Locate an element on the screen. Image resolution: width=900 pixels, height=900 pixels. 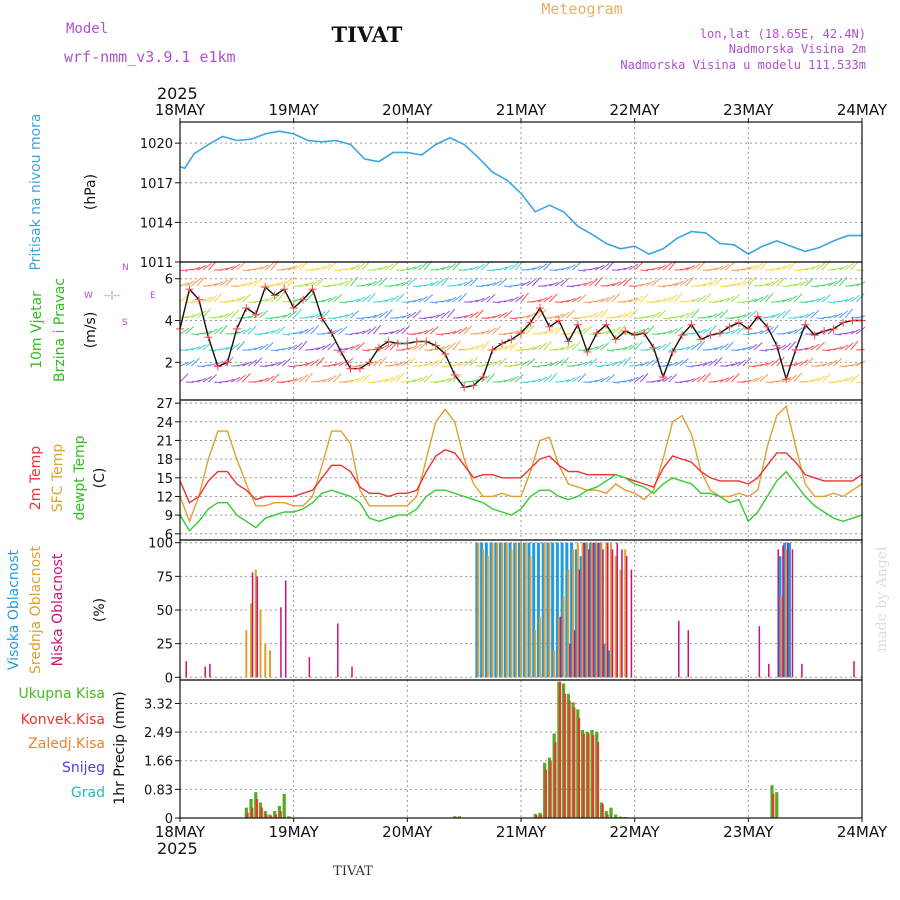
y-tick-label: 75 is located at coordinates (164, 577).